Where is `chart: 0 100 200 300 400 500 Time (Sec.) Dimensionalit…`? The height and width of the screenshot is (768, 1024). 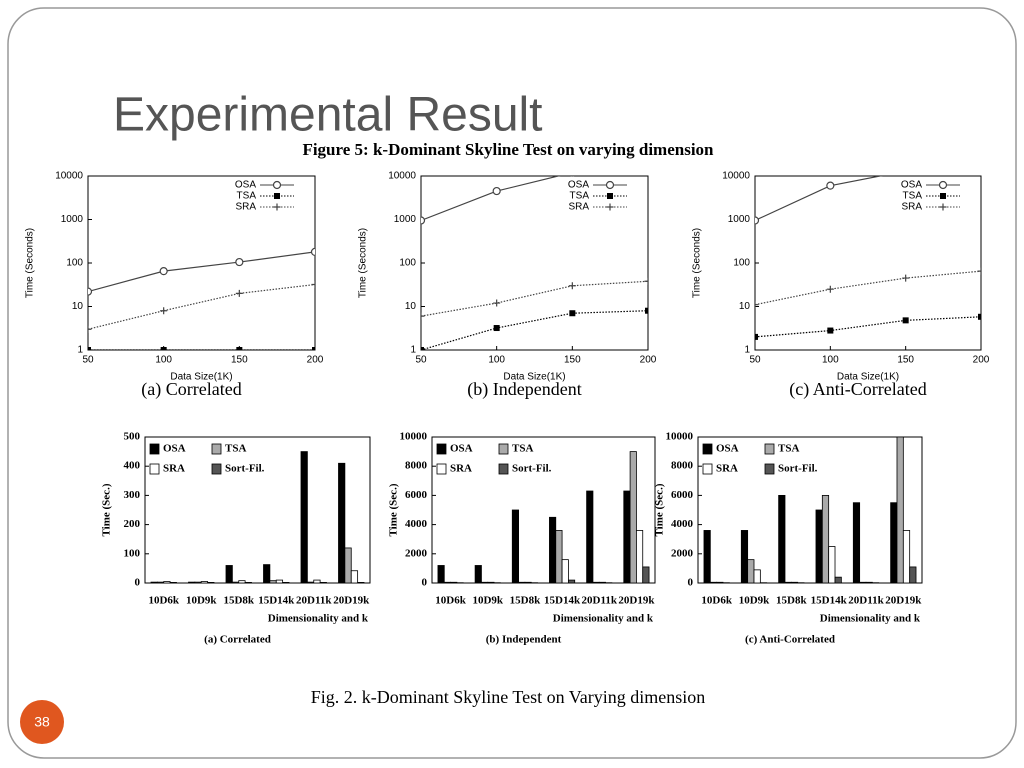
chart: 0 100 200 300 400 500 Time (Sec.) Dimensionalit… is located at coordinates (236, 538).